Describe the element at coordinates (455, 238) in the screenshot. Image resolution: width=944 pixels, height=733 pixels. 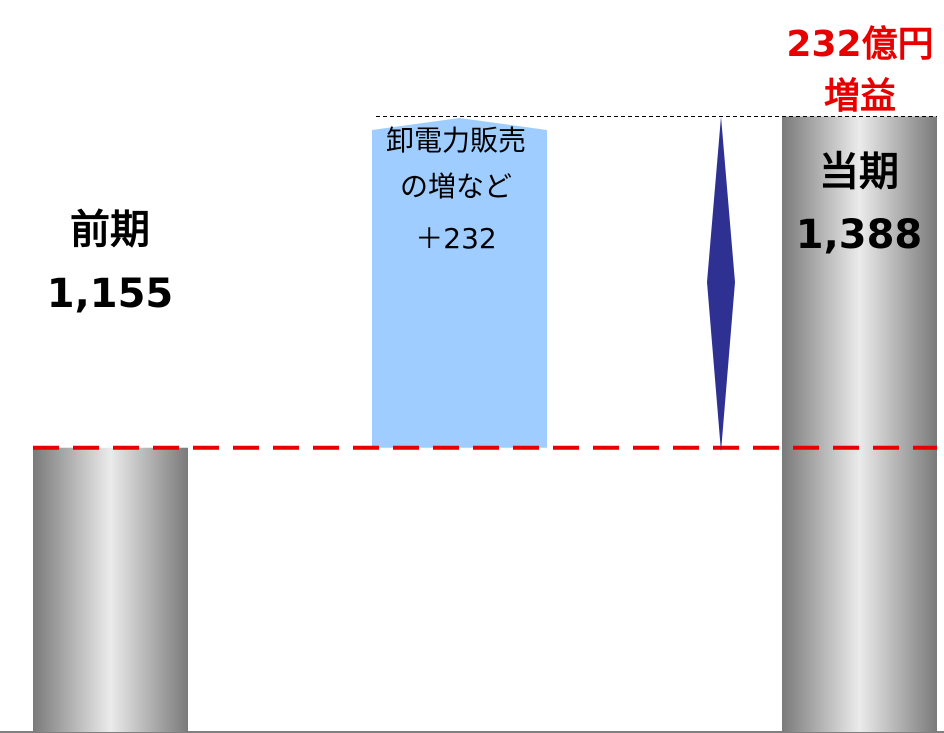
I see `value-increase: ＋232` at that location.